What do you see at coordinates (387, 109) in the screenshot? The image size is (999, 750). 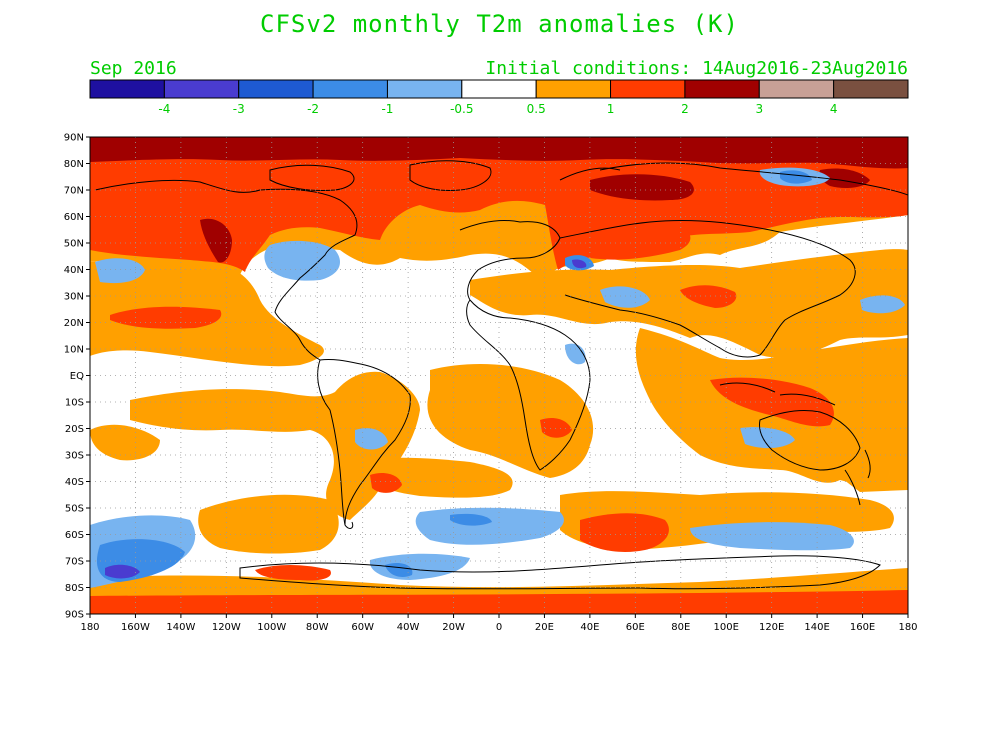 I see `colorbar-label: -1` at bounding box center [387, 109].